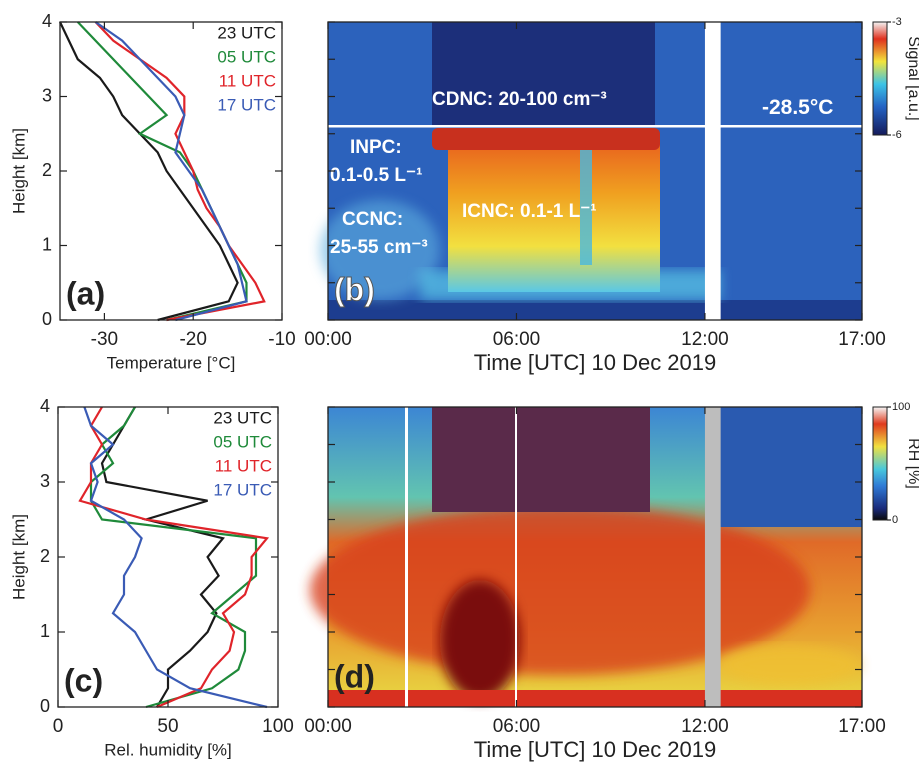  What do you see at coordinates (354, 676) in the screenshot?
I see `panel-label: (d)` at bounding box center [354, 676].